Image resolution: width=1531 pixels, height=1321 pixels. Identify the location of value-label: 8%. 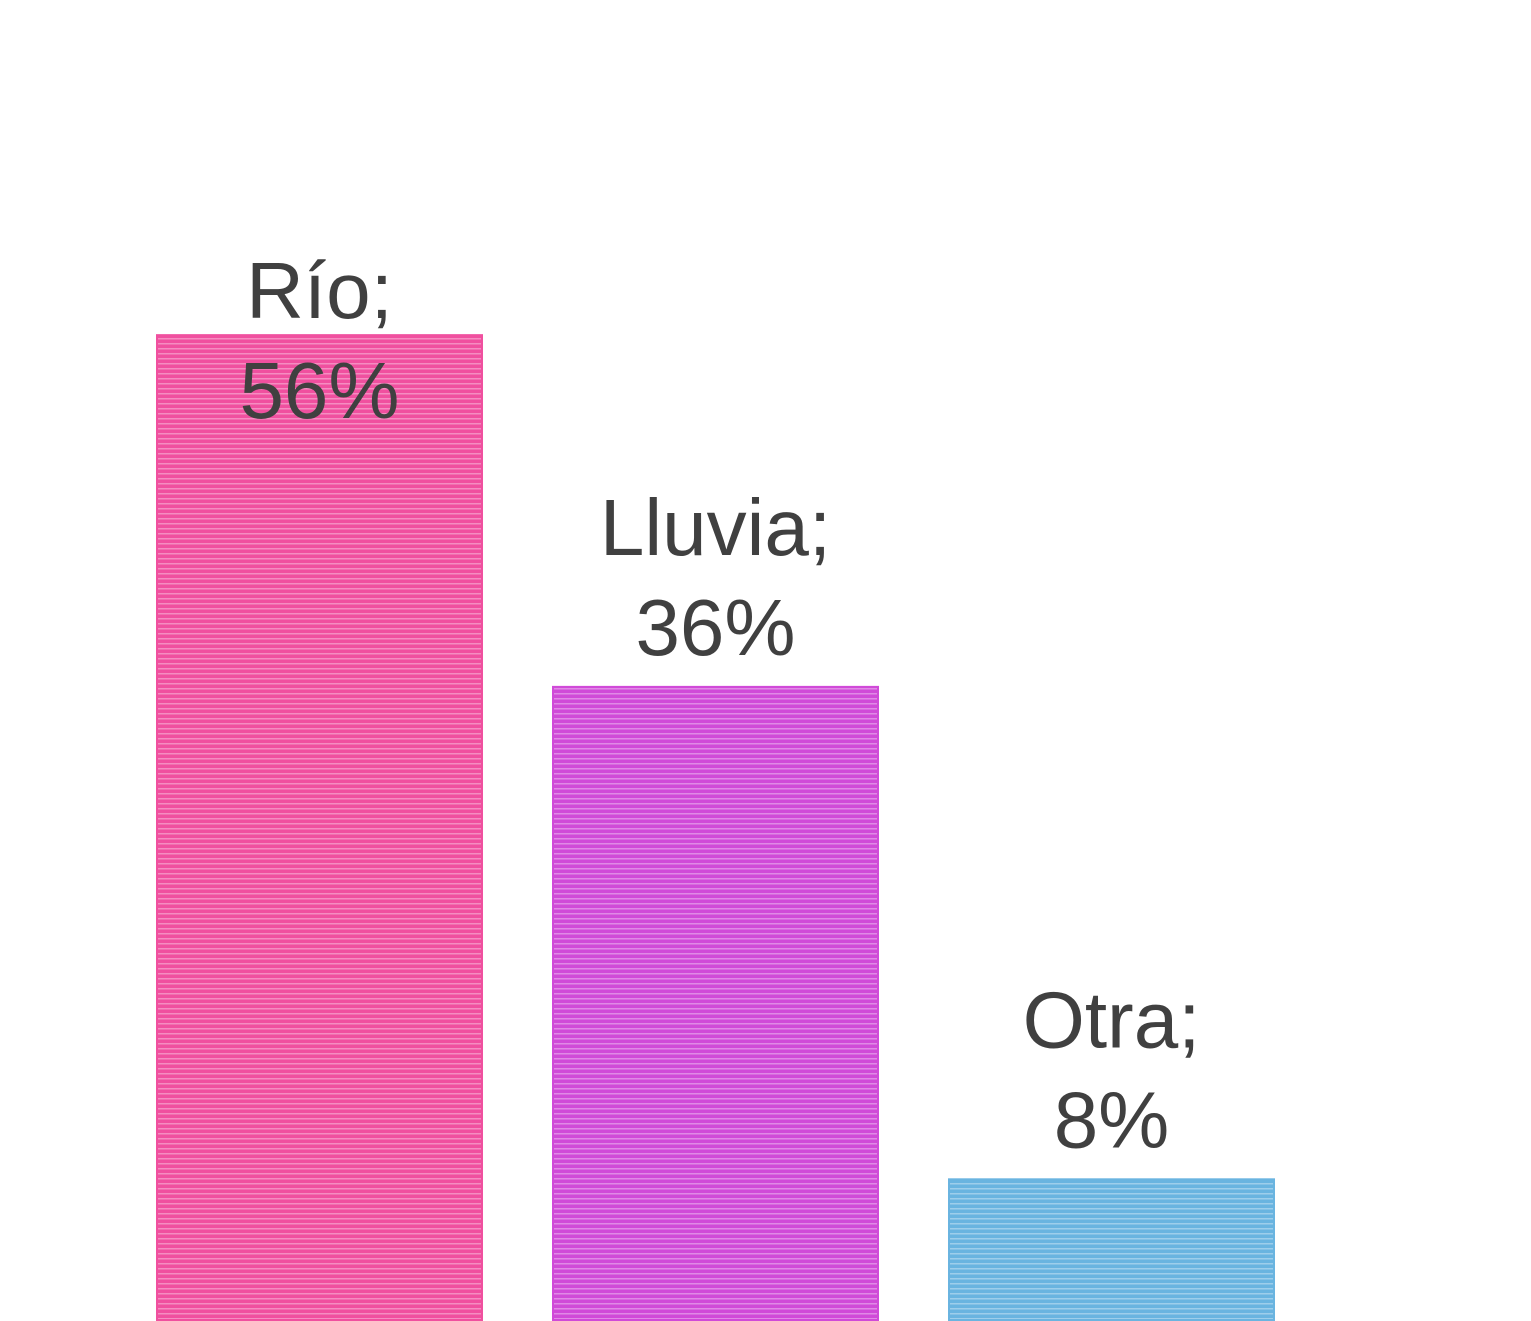
(1112, 1119).